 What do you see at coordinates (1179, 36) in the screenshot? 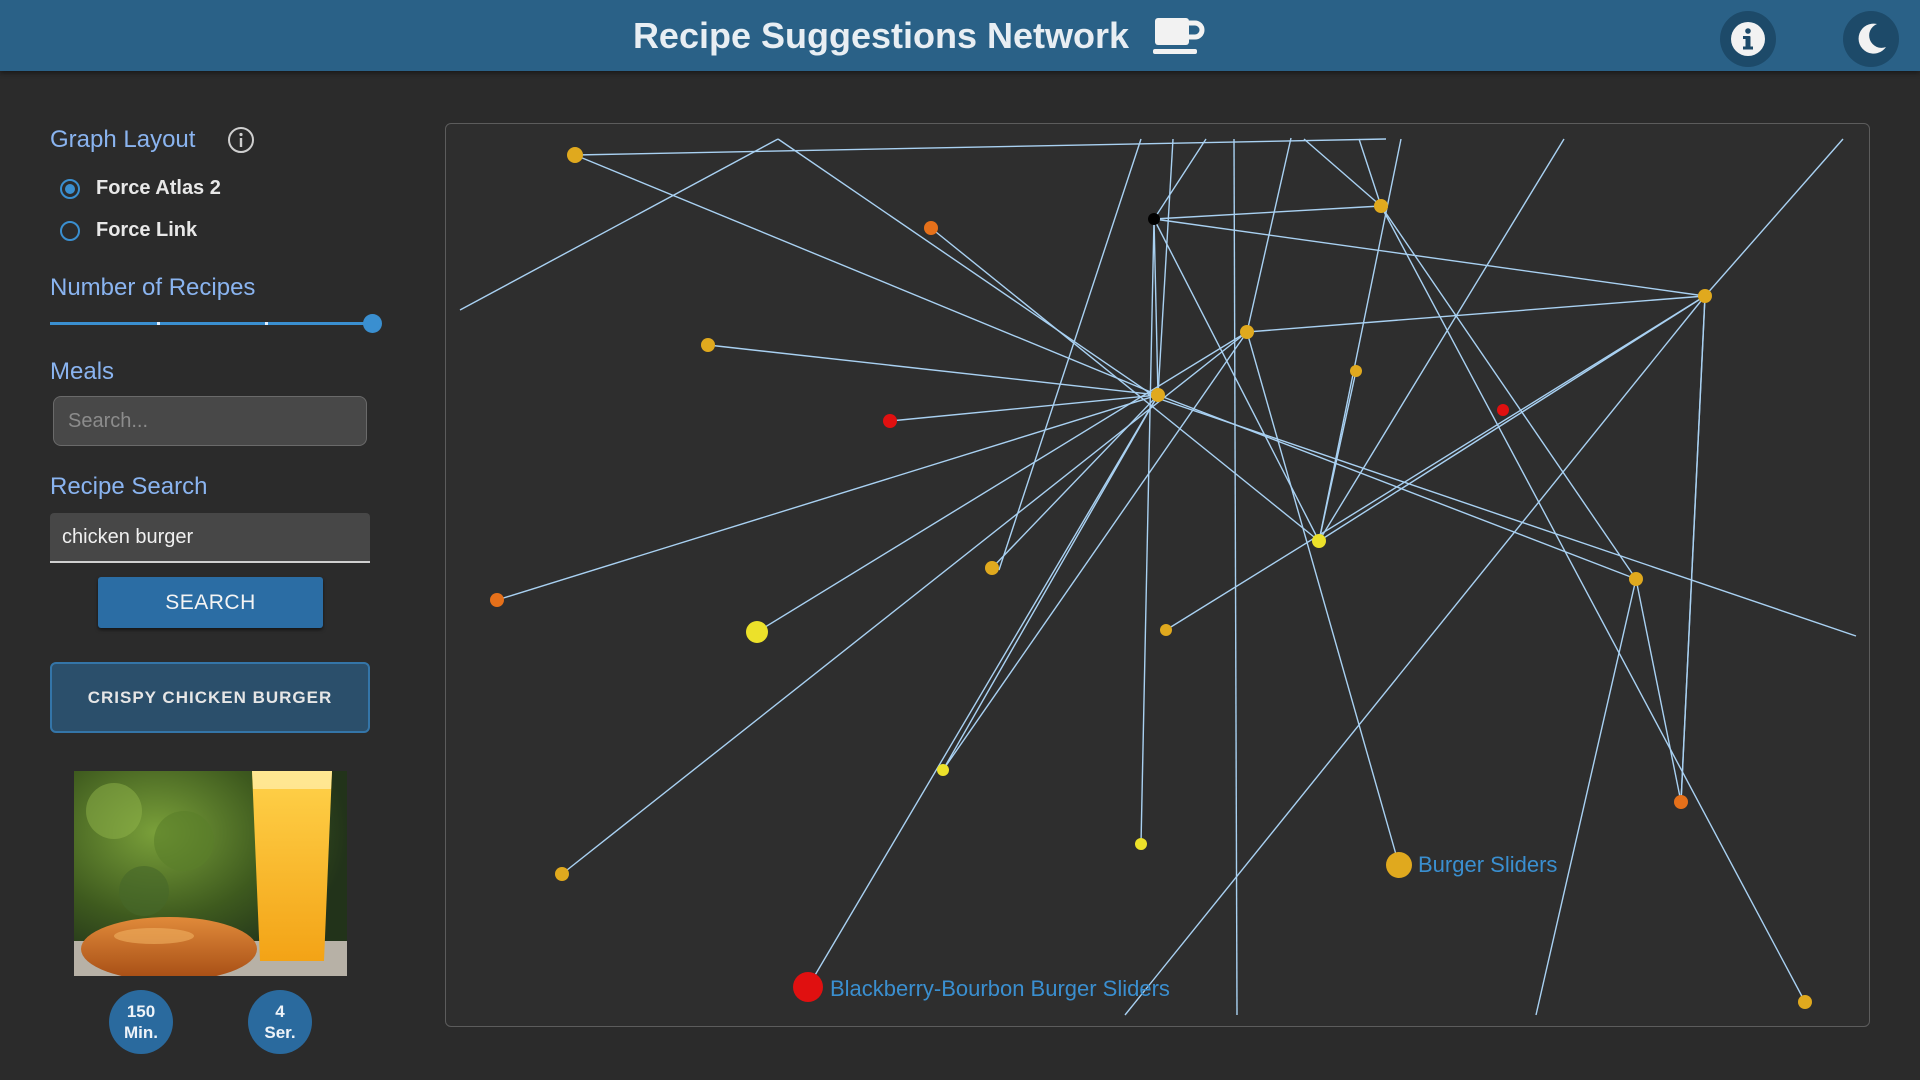
I see `coffee-cup-icon` at bounding box center [1179, 36].